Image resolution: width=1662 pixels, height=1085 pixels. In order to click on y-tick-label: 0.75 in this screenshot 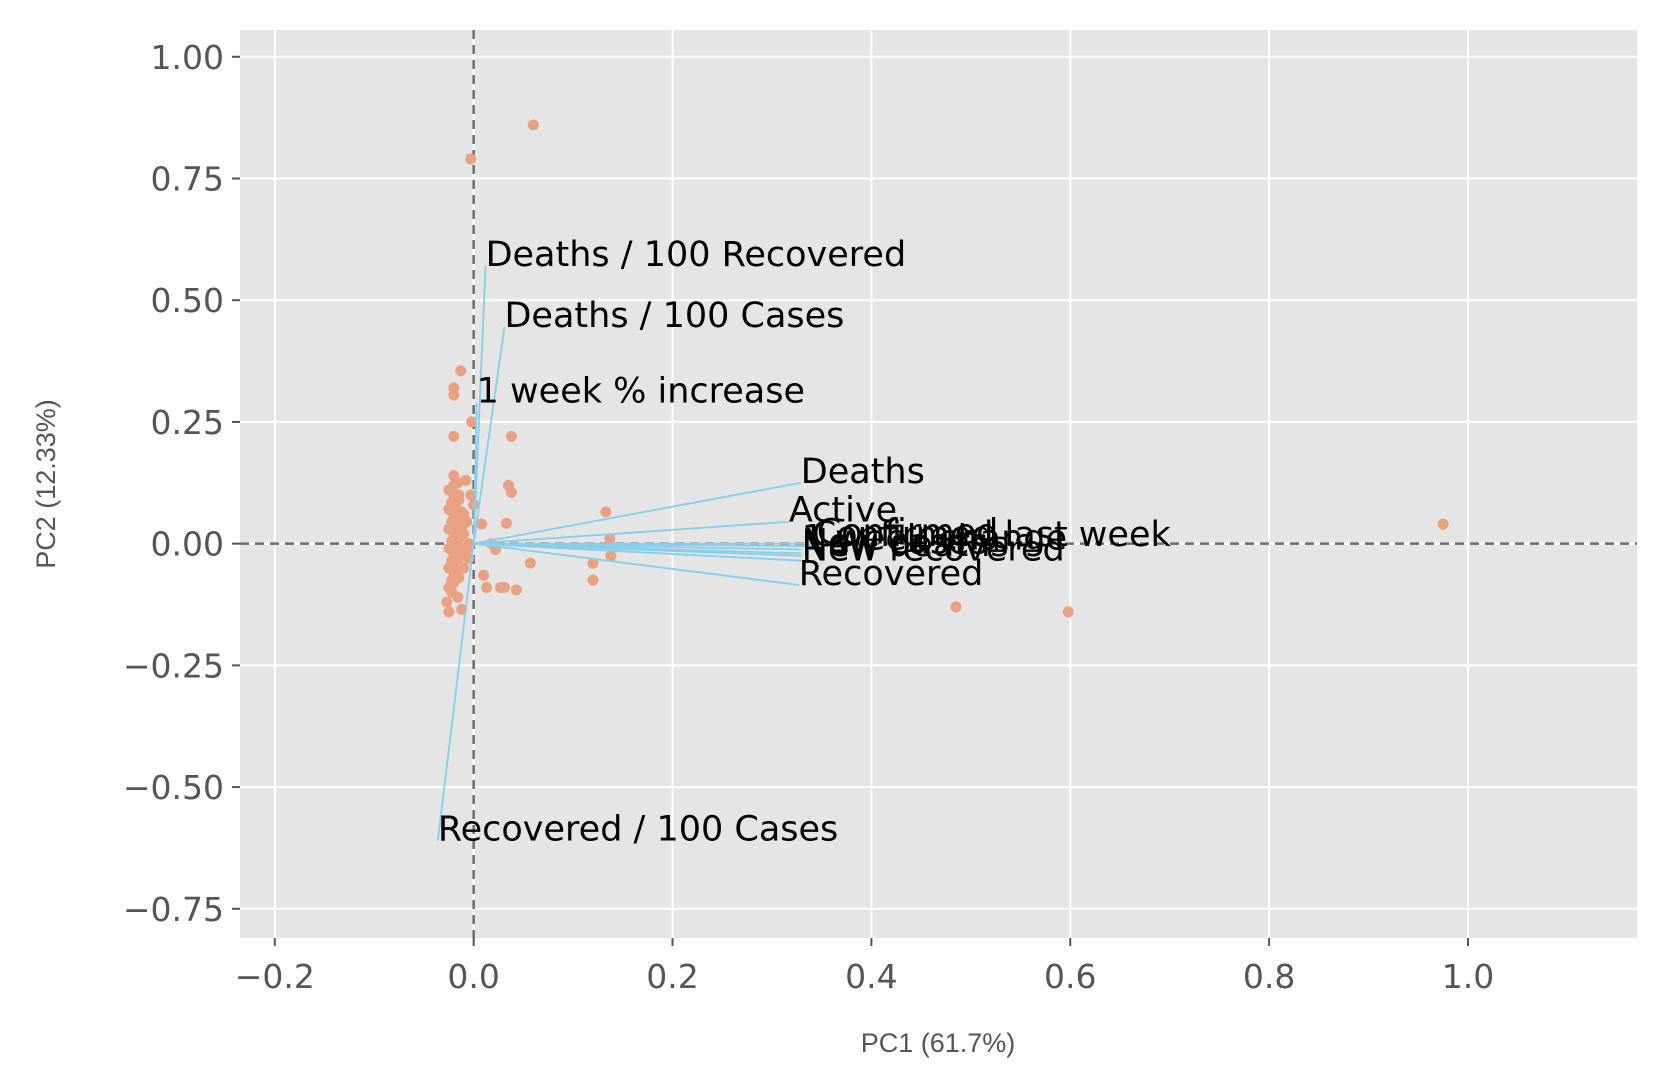, I will do `click(187, 178)`.